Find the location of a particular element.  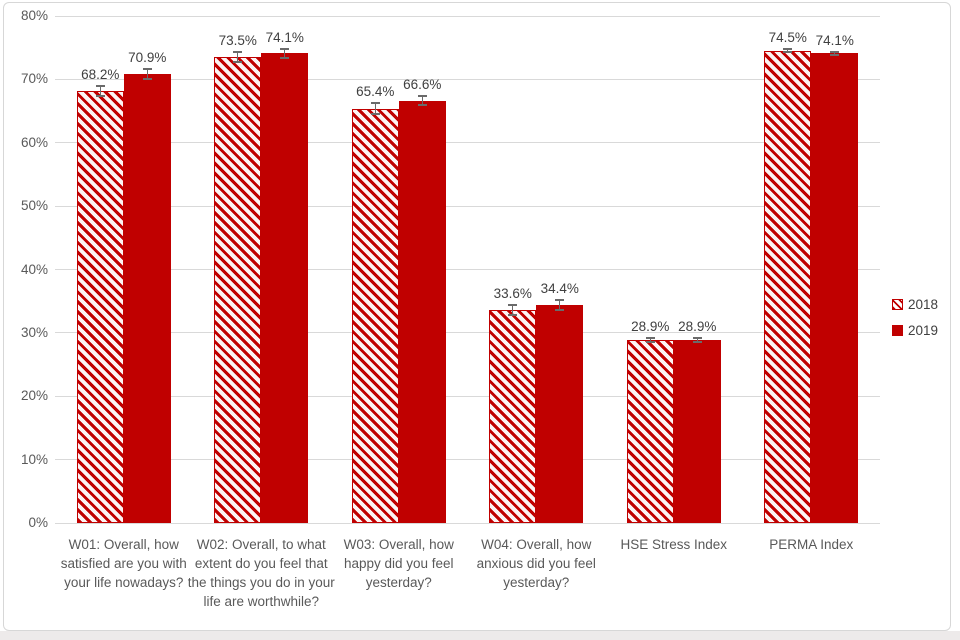

y-tick-label: 20% is located at coordinates (34, 396).